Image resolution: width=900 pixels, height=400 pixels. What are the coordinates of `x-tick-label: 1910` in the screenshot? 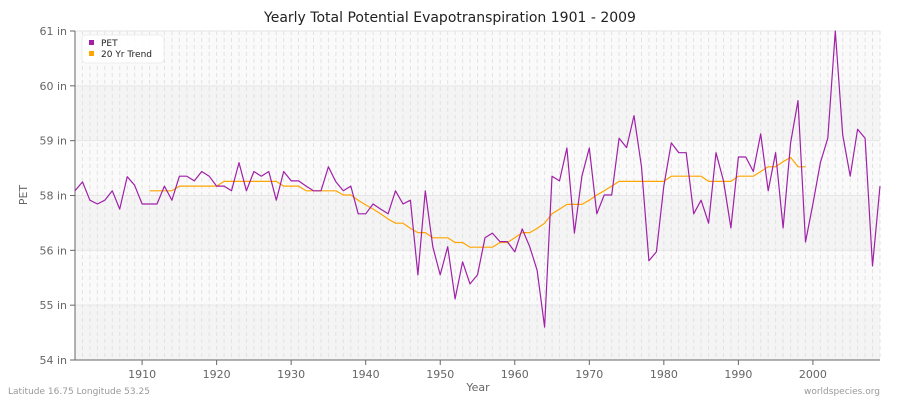 It's located at (142, 374).